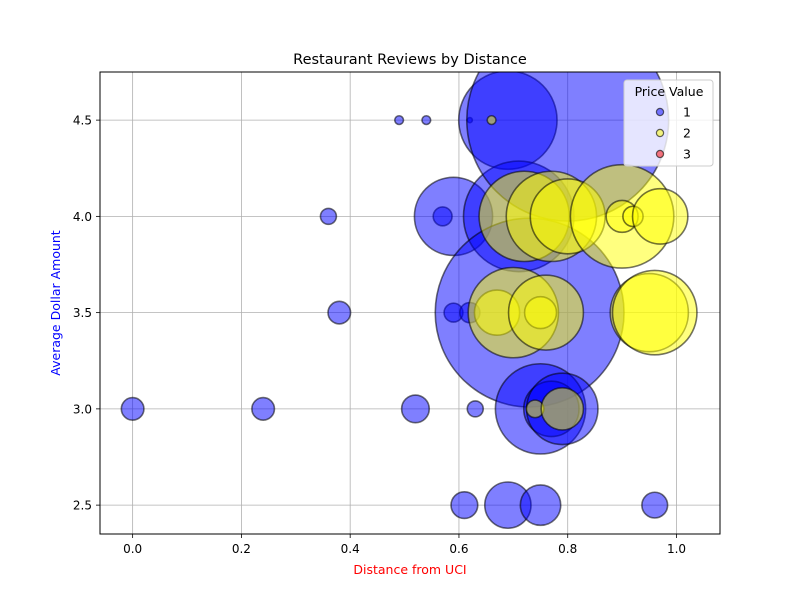  Describe the element at coordinates (409, 569) in the screenshot. I see `x-axis-label: Distance from UCI` at that location.